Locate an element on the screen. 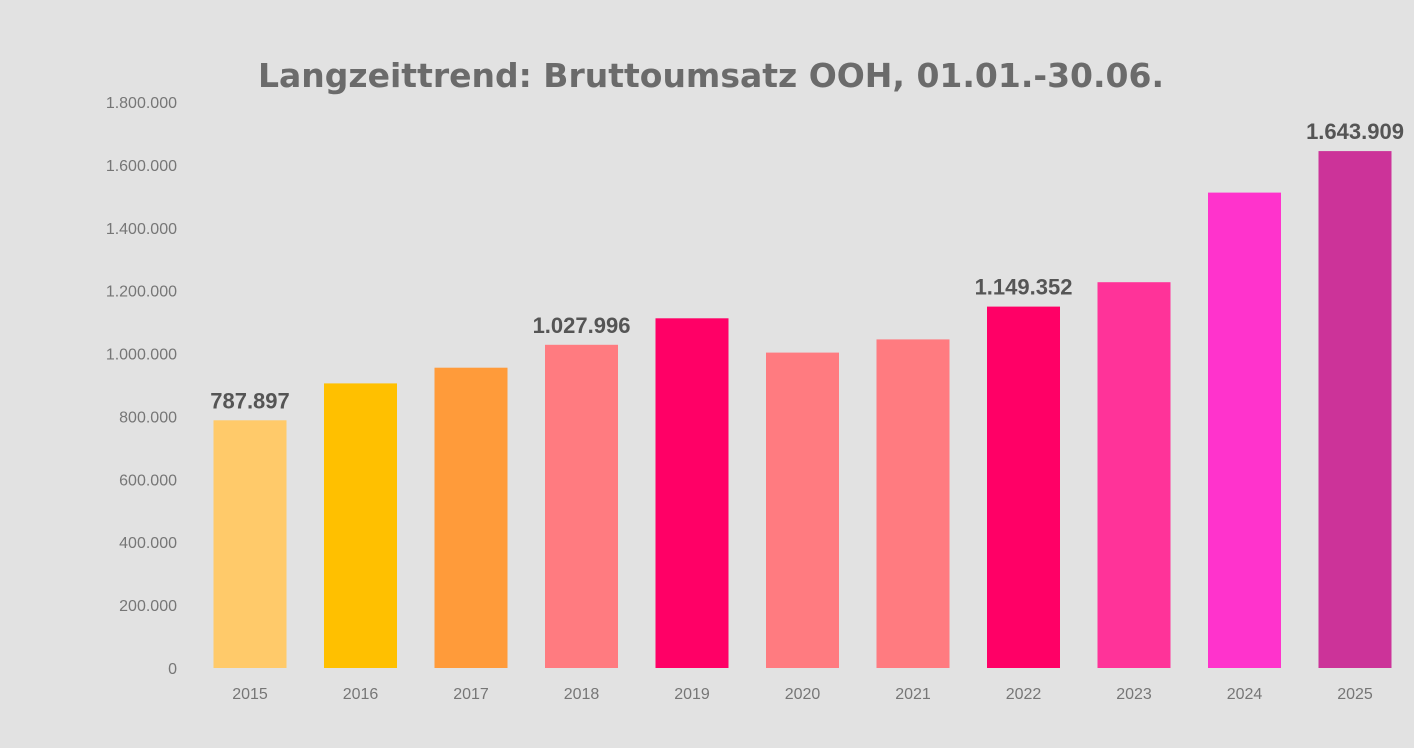 Image resolution: width=1418 pixels, height=750 pixels. y-tick-label: 0 is located at coordinates (172, 669).